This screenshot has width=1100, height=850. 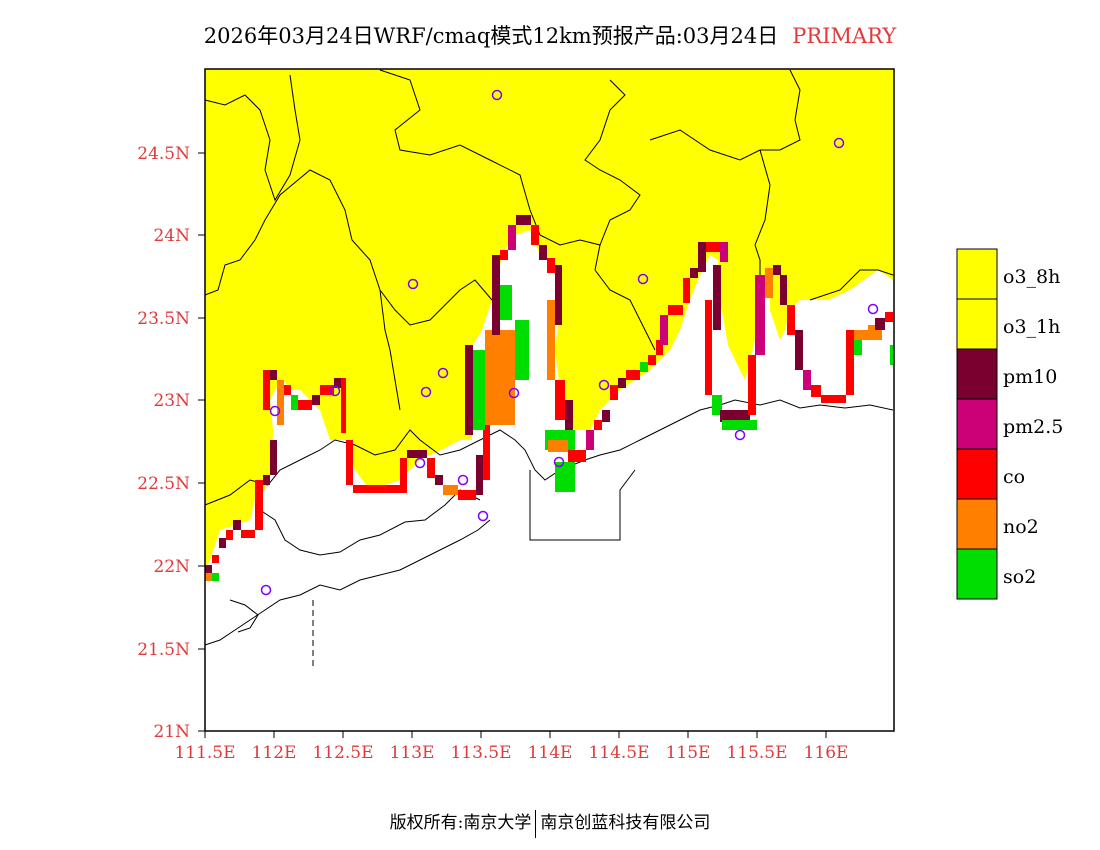 What do you see at coordinates (171, 236) in the screenshot?
I see `lat-label: 24N` at bounding box center [171, 236].